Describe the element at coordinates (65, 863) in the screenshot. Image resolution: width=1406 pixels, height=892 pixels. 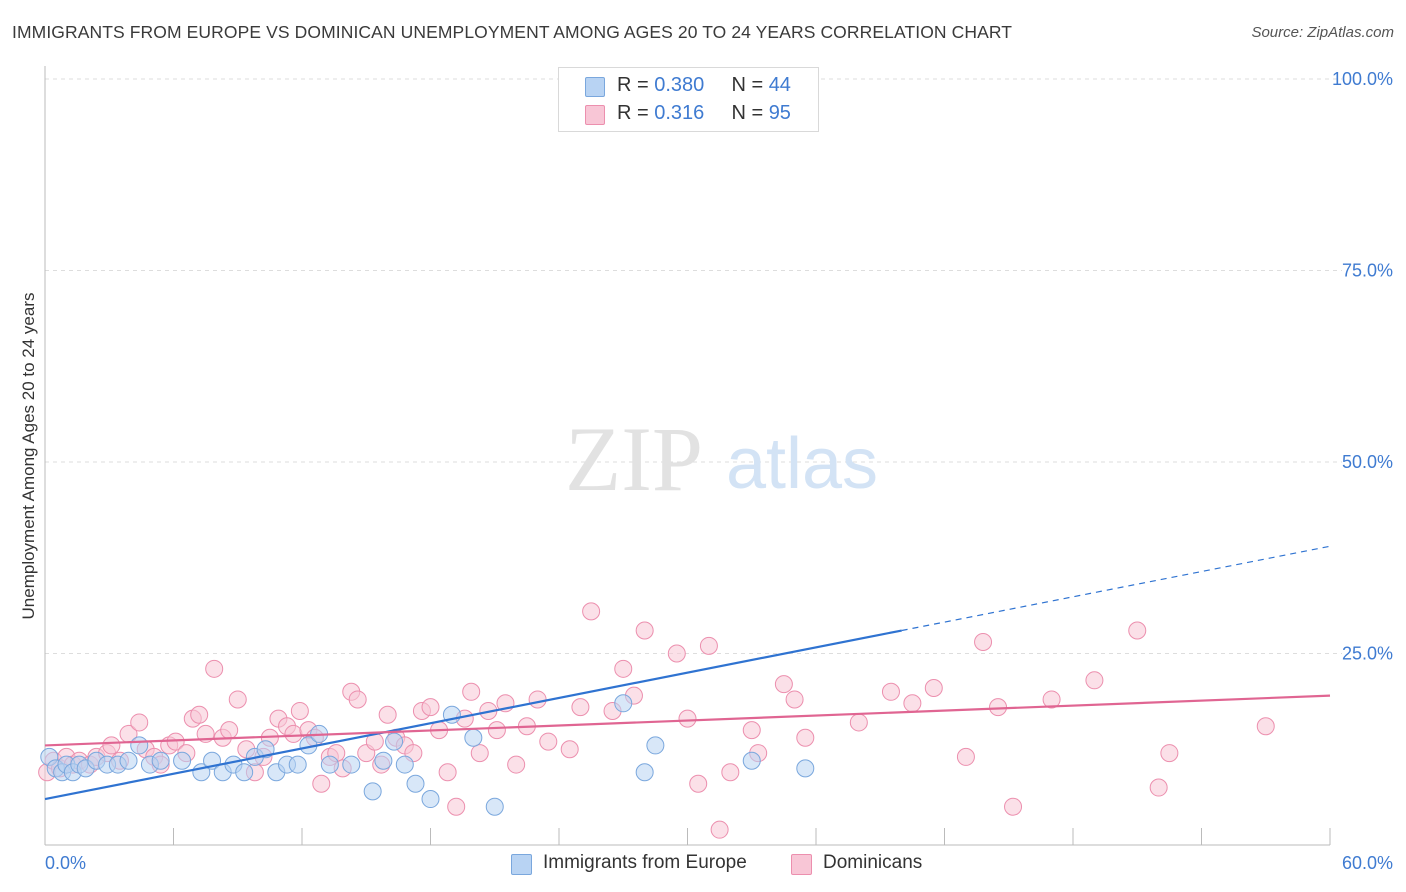
I see `x-tick-label: 0.0%` at that location.